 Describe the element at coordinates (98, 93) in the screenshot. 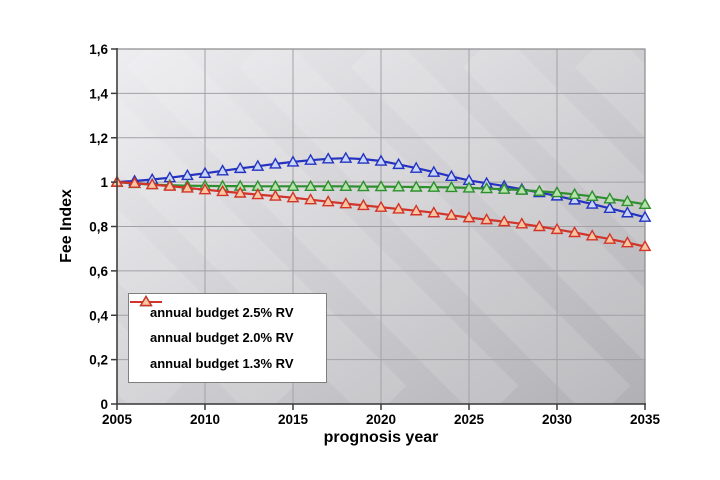

I see `y-tick-label: 1,4` at that location.